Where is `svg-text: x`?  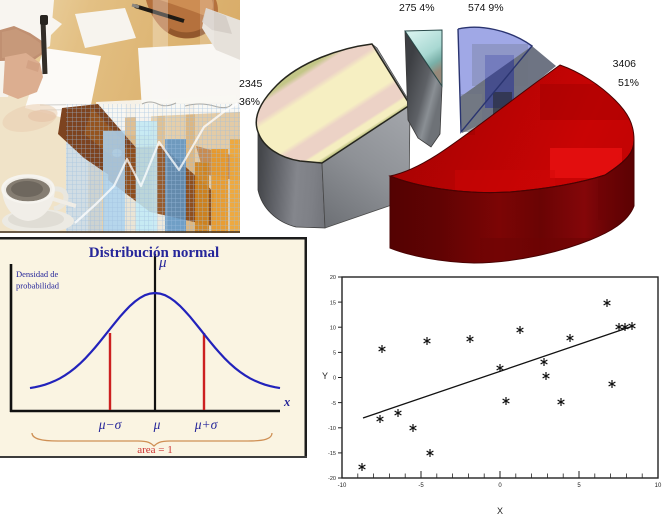 svg-text: x is located at coordinates (286, 402).